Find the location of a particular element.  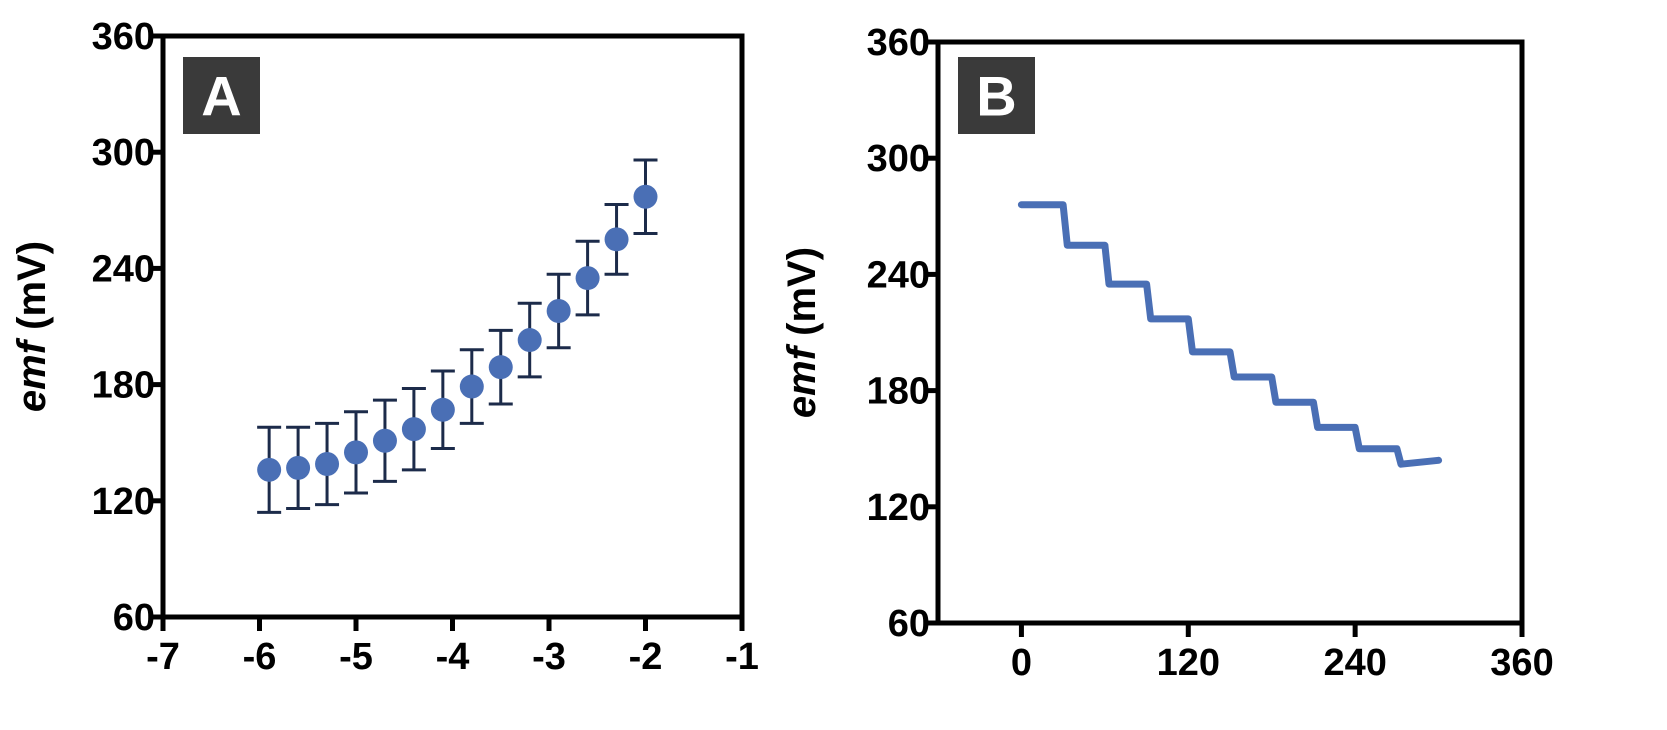

panel-b-badge is located at coordinates (996, 95).